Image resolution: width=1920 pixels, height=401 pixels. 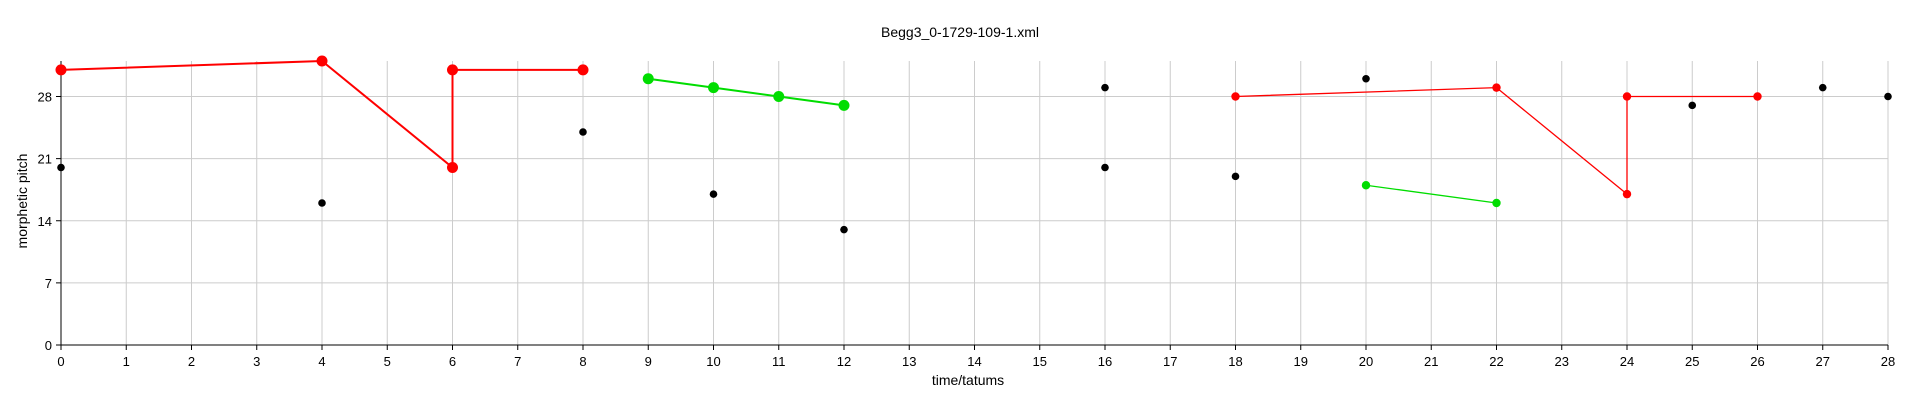 What do you see at coordinates (713, 361) in the screenshot?
I see `x-tick-label: 10` at bounding box center [713, 361].